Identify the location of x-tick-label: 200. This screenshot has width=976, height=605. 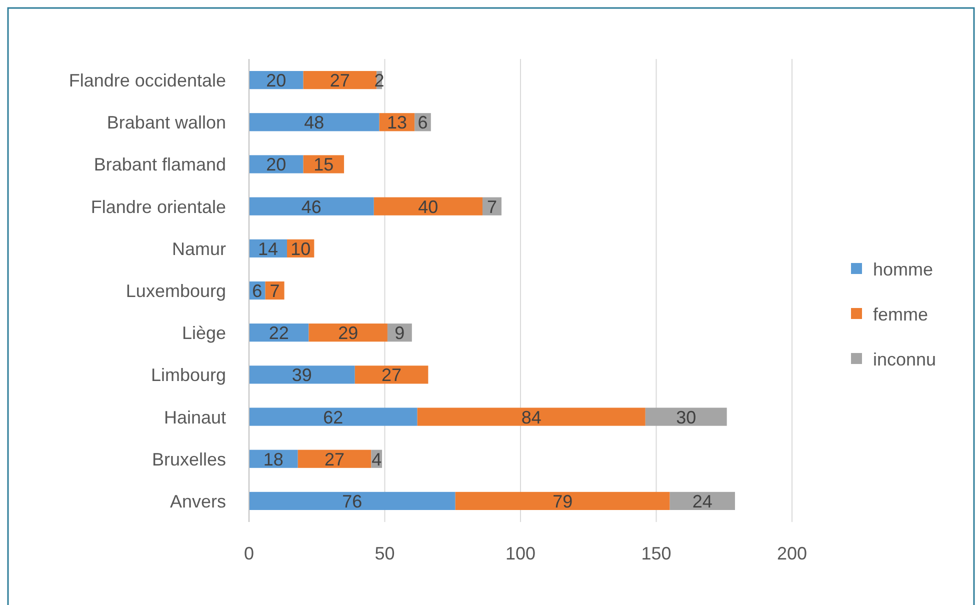
(792, 553).